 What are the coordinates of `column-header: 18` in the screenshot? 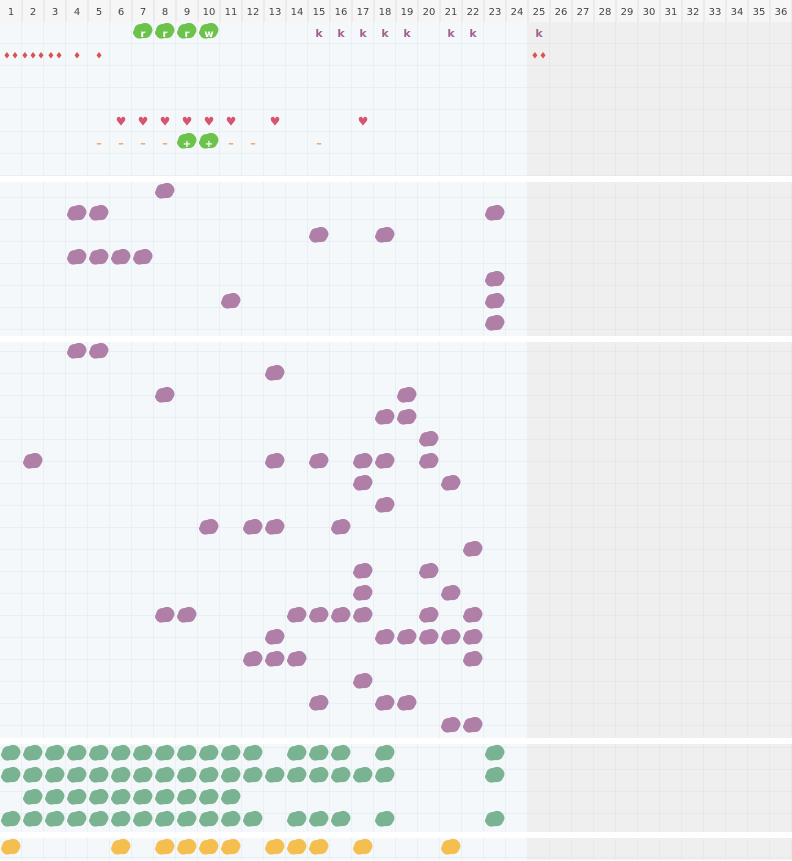 It's located at (385, 12).